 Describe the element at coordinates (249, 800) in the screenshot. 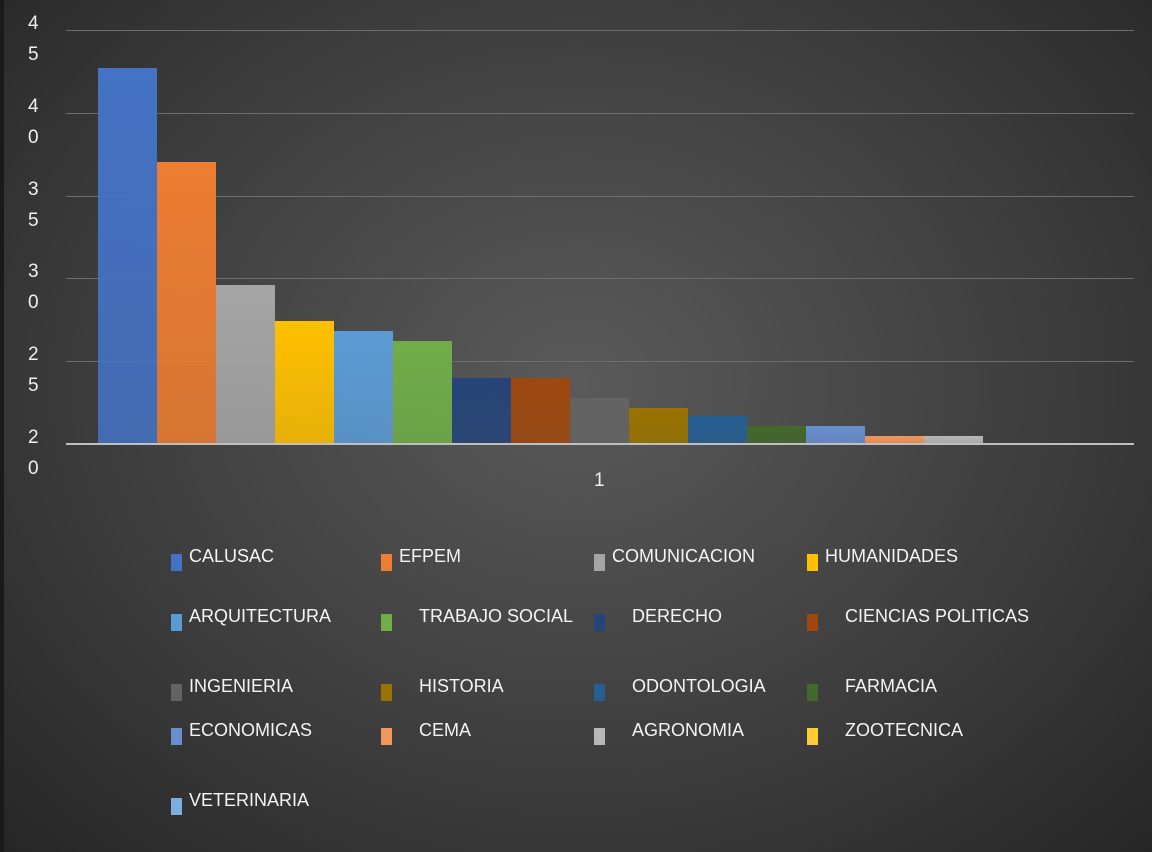

I see `legend-label: VETERINARIA` at that location.